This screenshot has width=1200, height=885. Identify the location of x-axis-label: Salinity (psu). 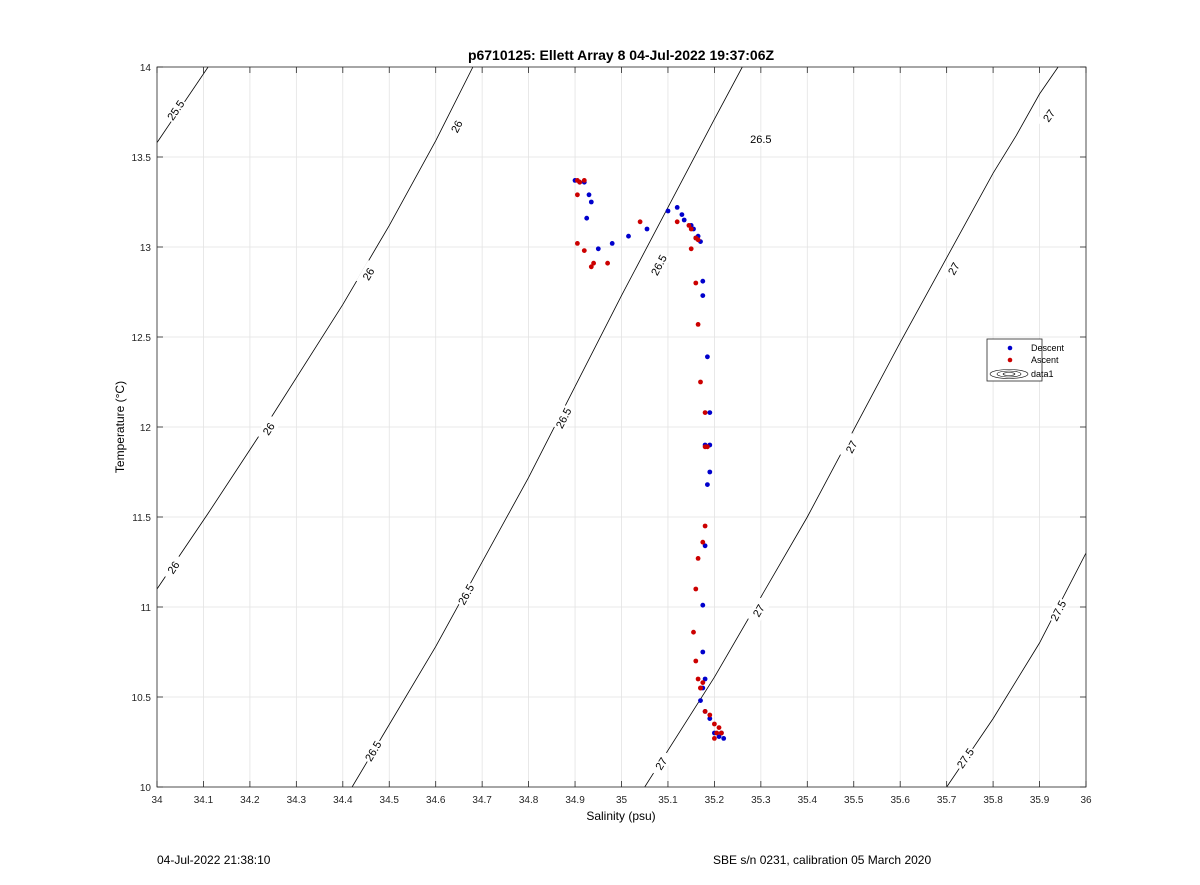
(620, 816).